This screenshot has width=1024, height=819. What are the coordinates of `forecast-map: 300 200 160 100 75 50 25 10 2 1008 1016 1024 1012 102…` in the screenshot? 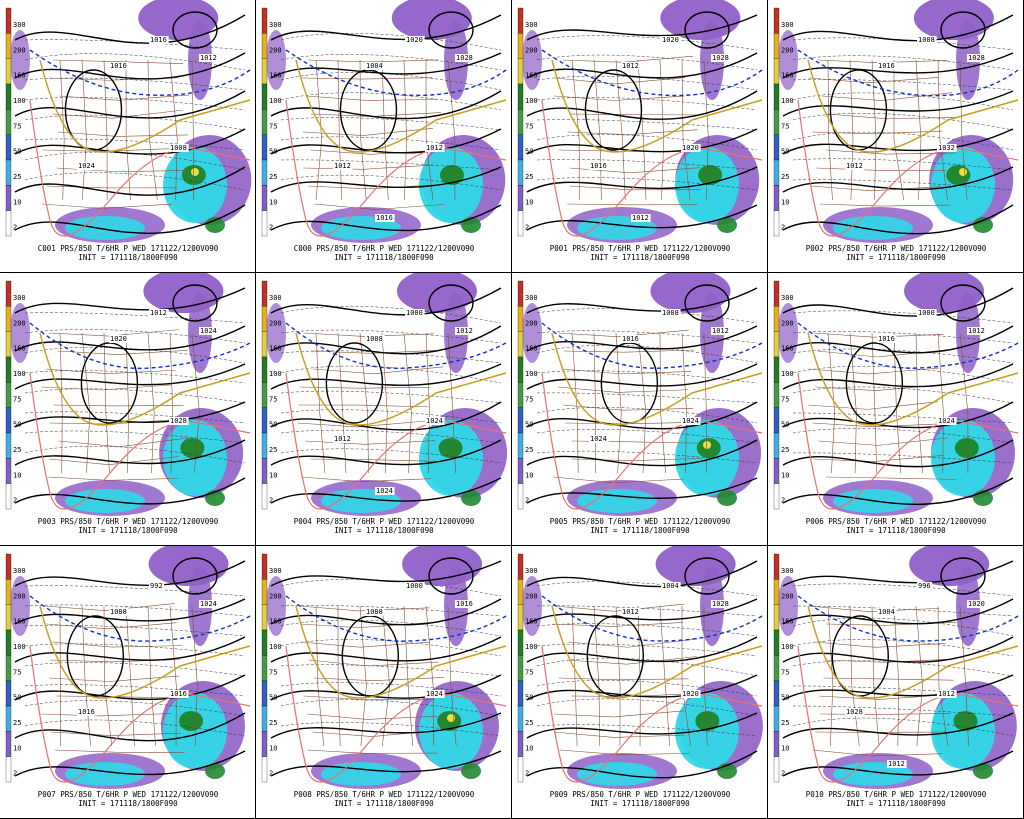 It's located at (640, 394).